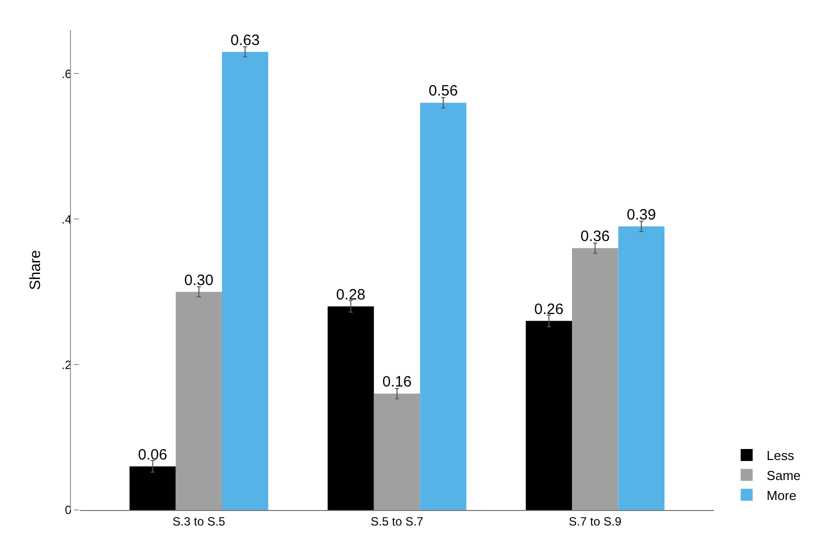 This screenshot has width=834, height=550. I want to click on data-label: 0.28, so click(351, 295).